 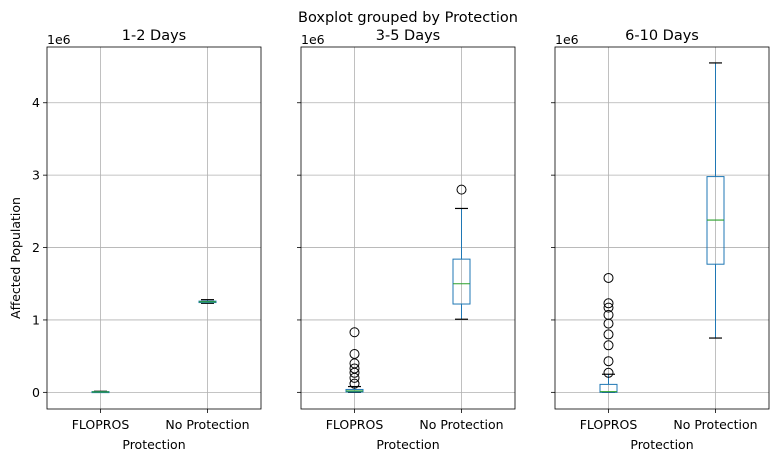 What do you see at coordinates (36, 392) in the screenshot?
I see `y-tick-label: 0` at bounding box center [36, 392].